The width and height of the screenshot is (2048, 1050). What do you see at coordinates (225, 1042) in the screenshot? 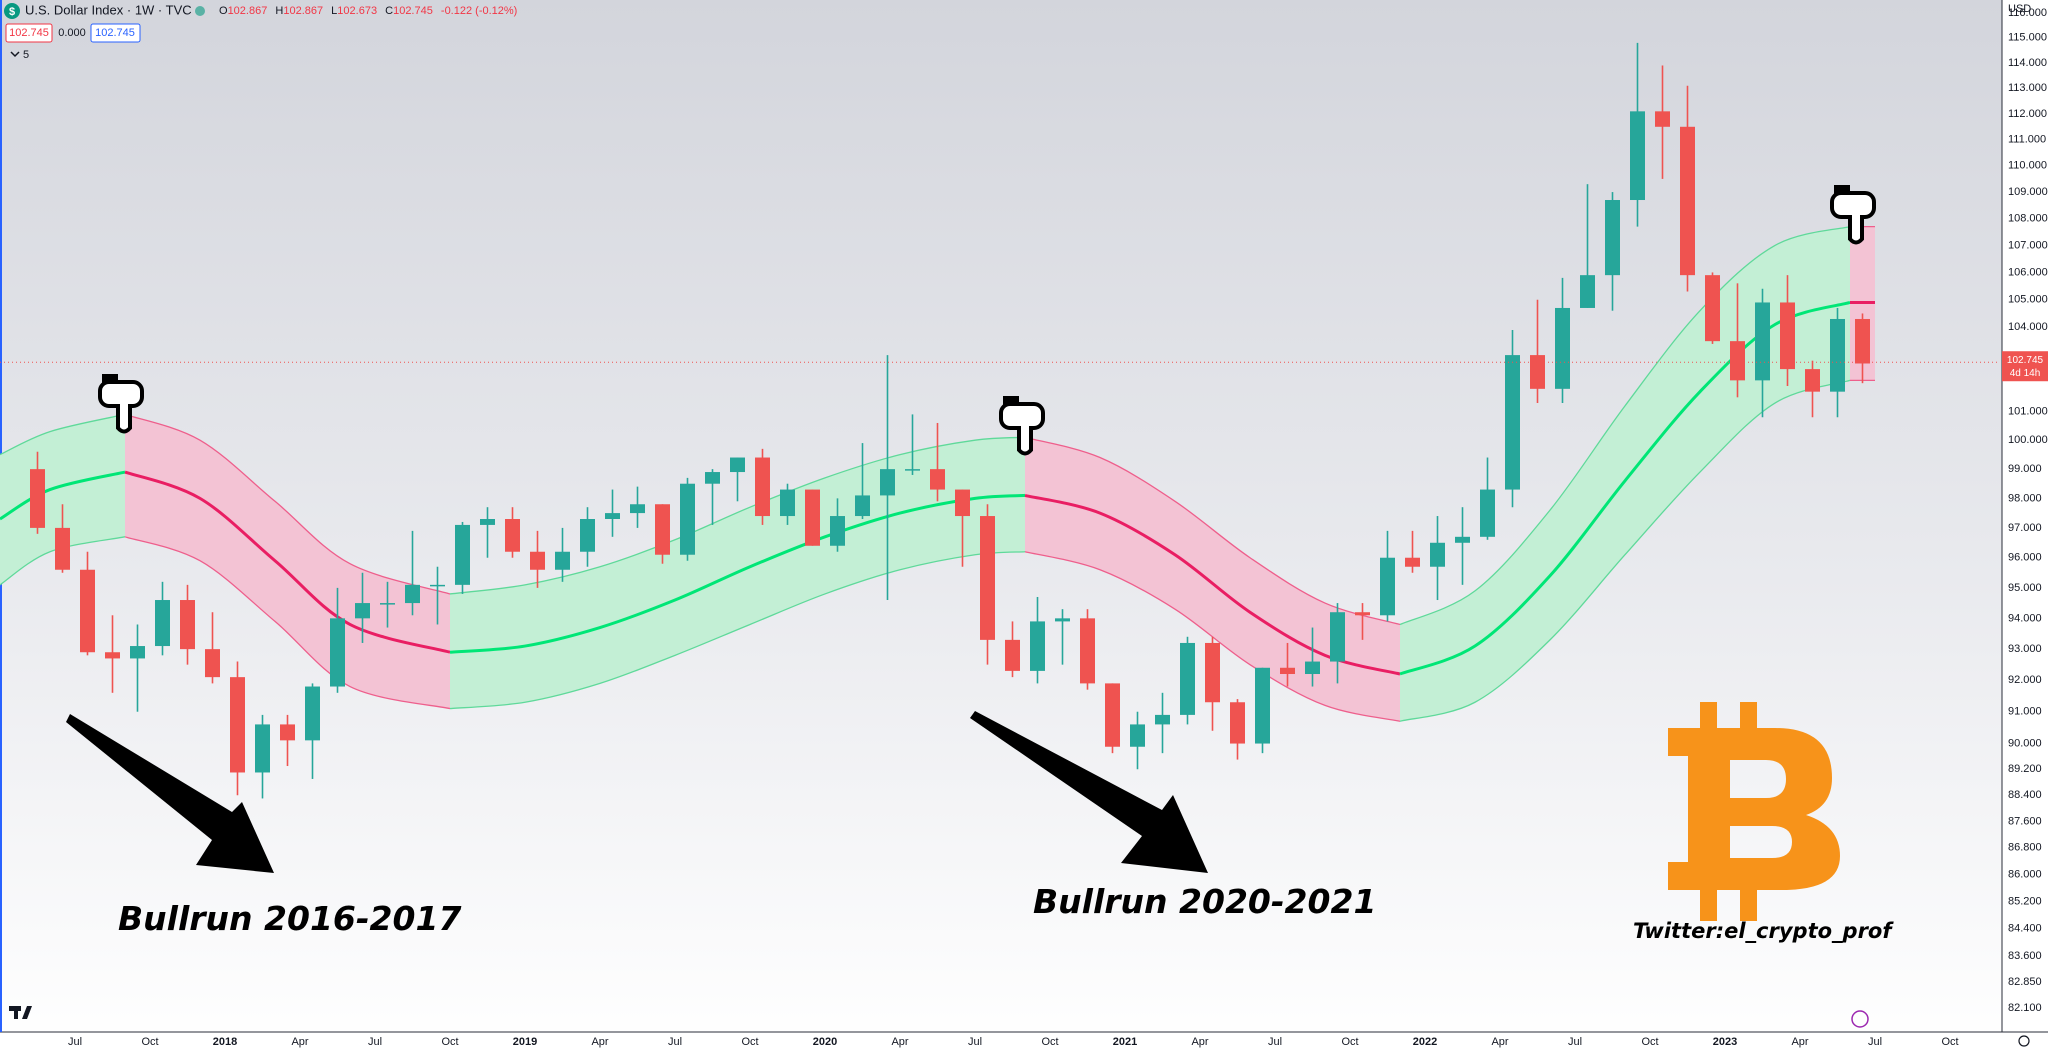
I see `x-tick-label: 2018` at bounding box center [225, 1042].